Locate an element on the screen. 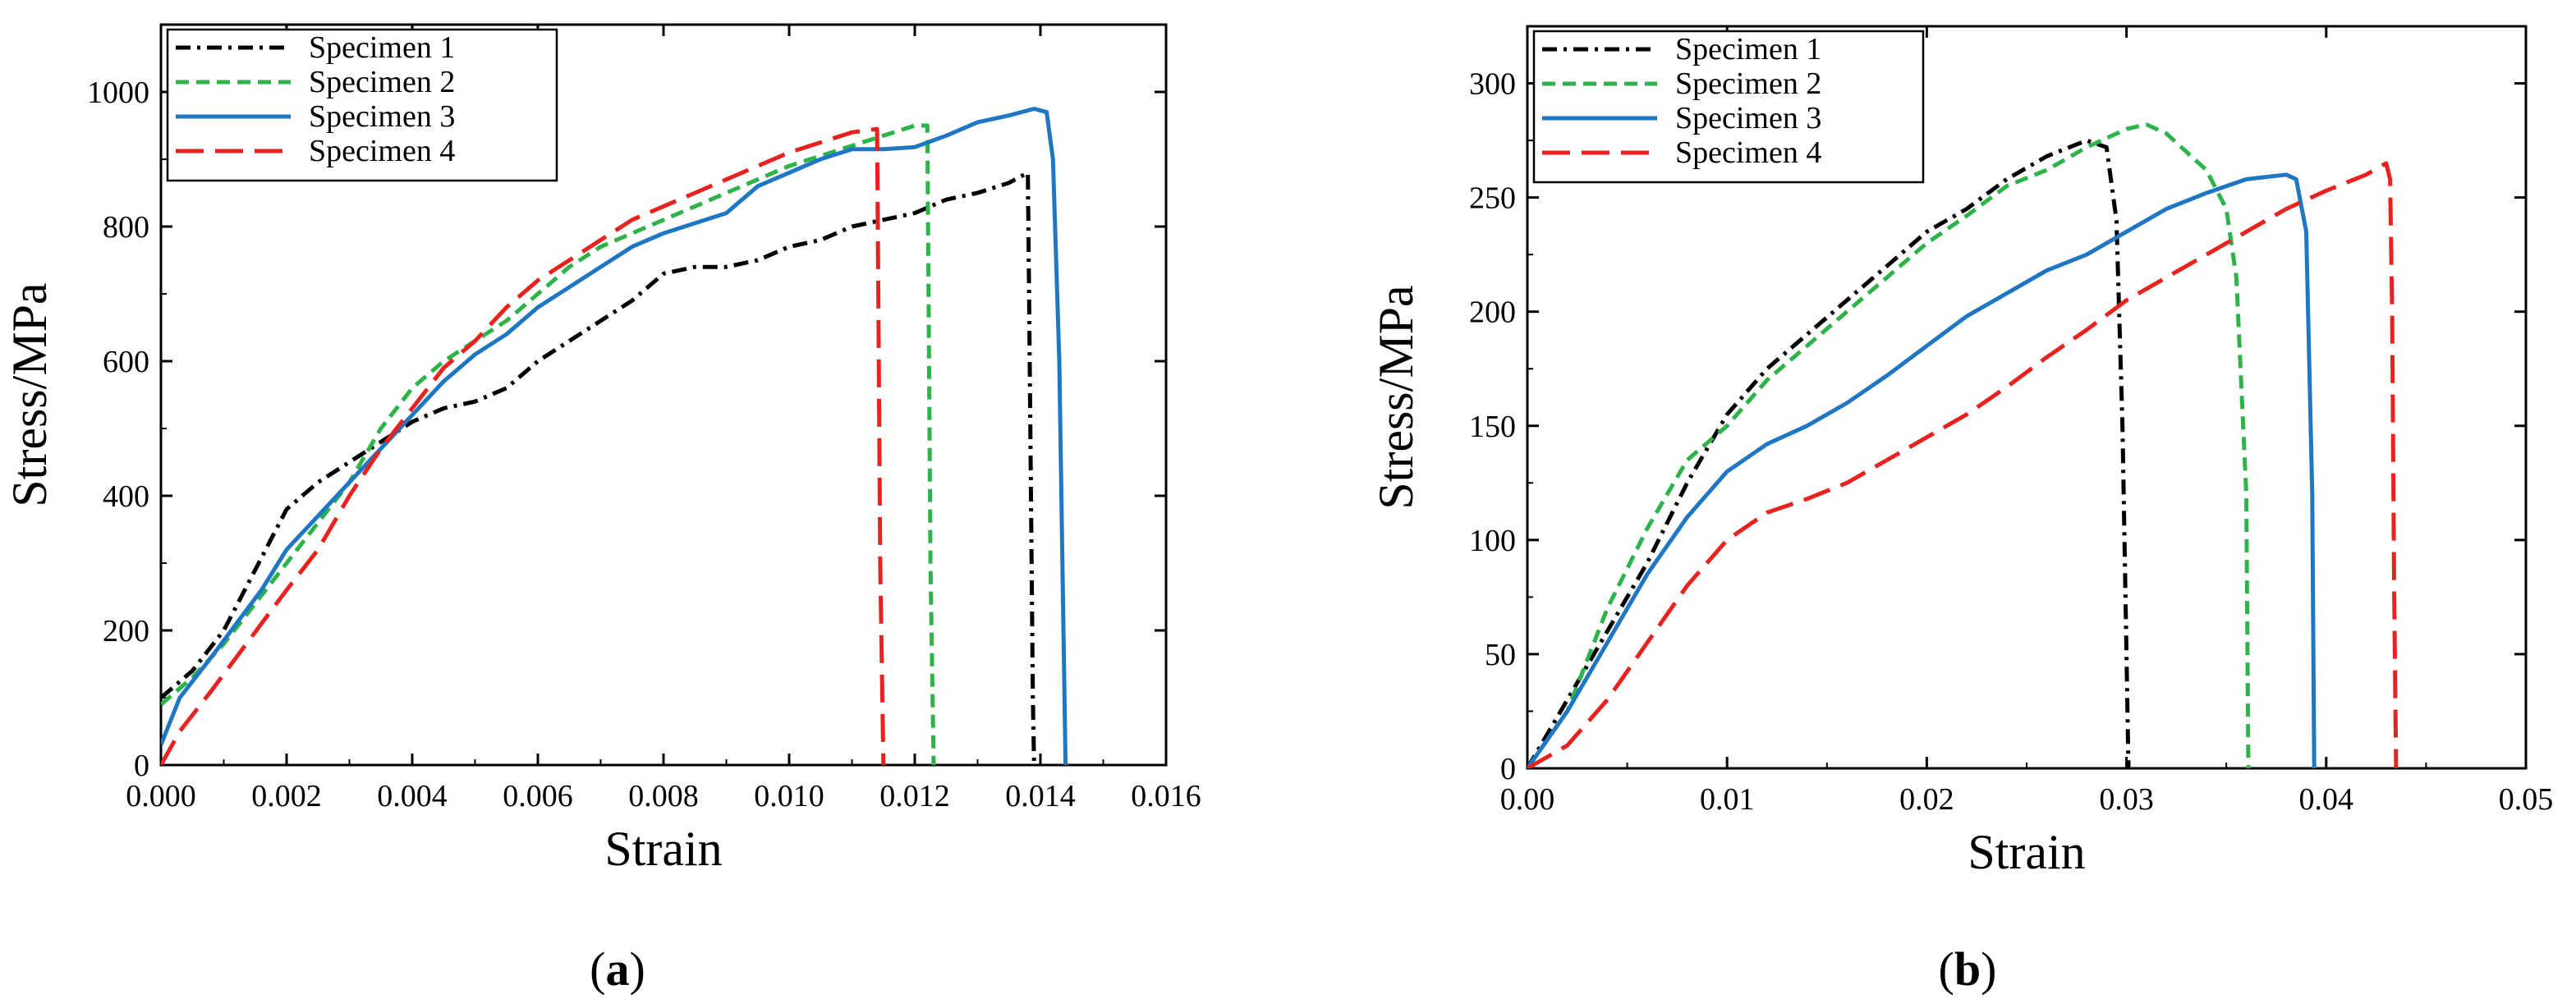  x-tick-label: 0.006 is located at coordinates (538, 796).